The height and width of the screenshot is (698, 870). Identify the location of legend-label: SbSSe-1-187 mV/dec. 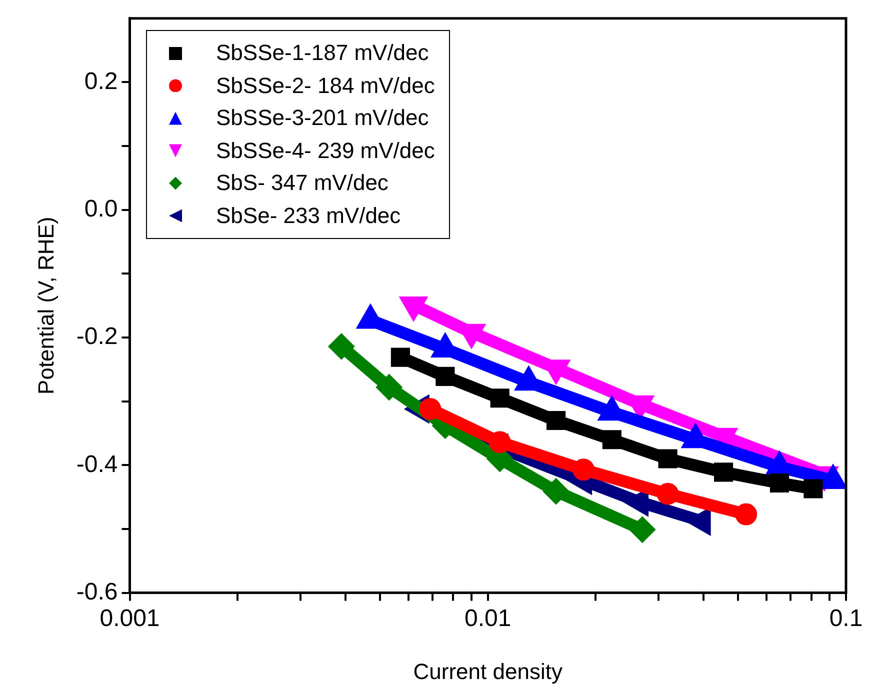
(322, 53).